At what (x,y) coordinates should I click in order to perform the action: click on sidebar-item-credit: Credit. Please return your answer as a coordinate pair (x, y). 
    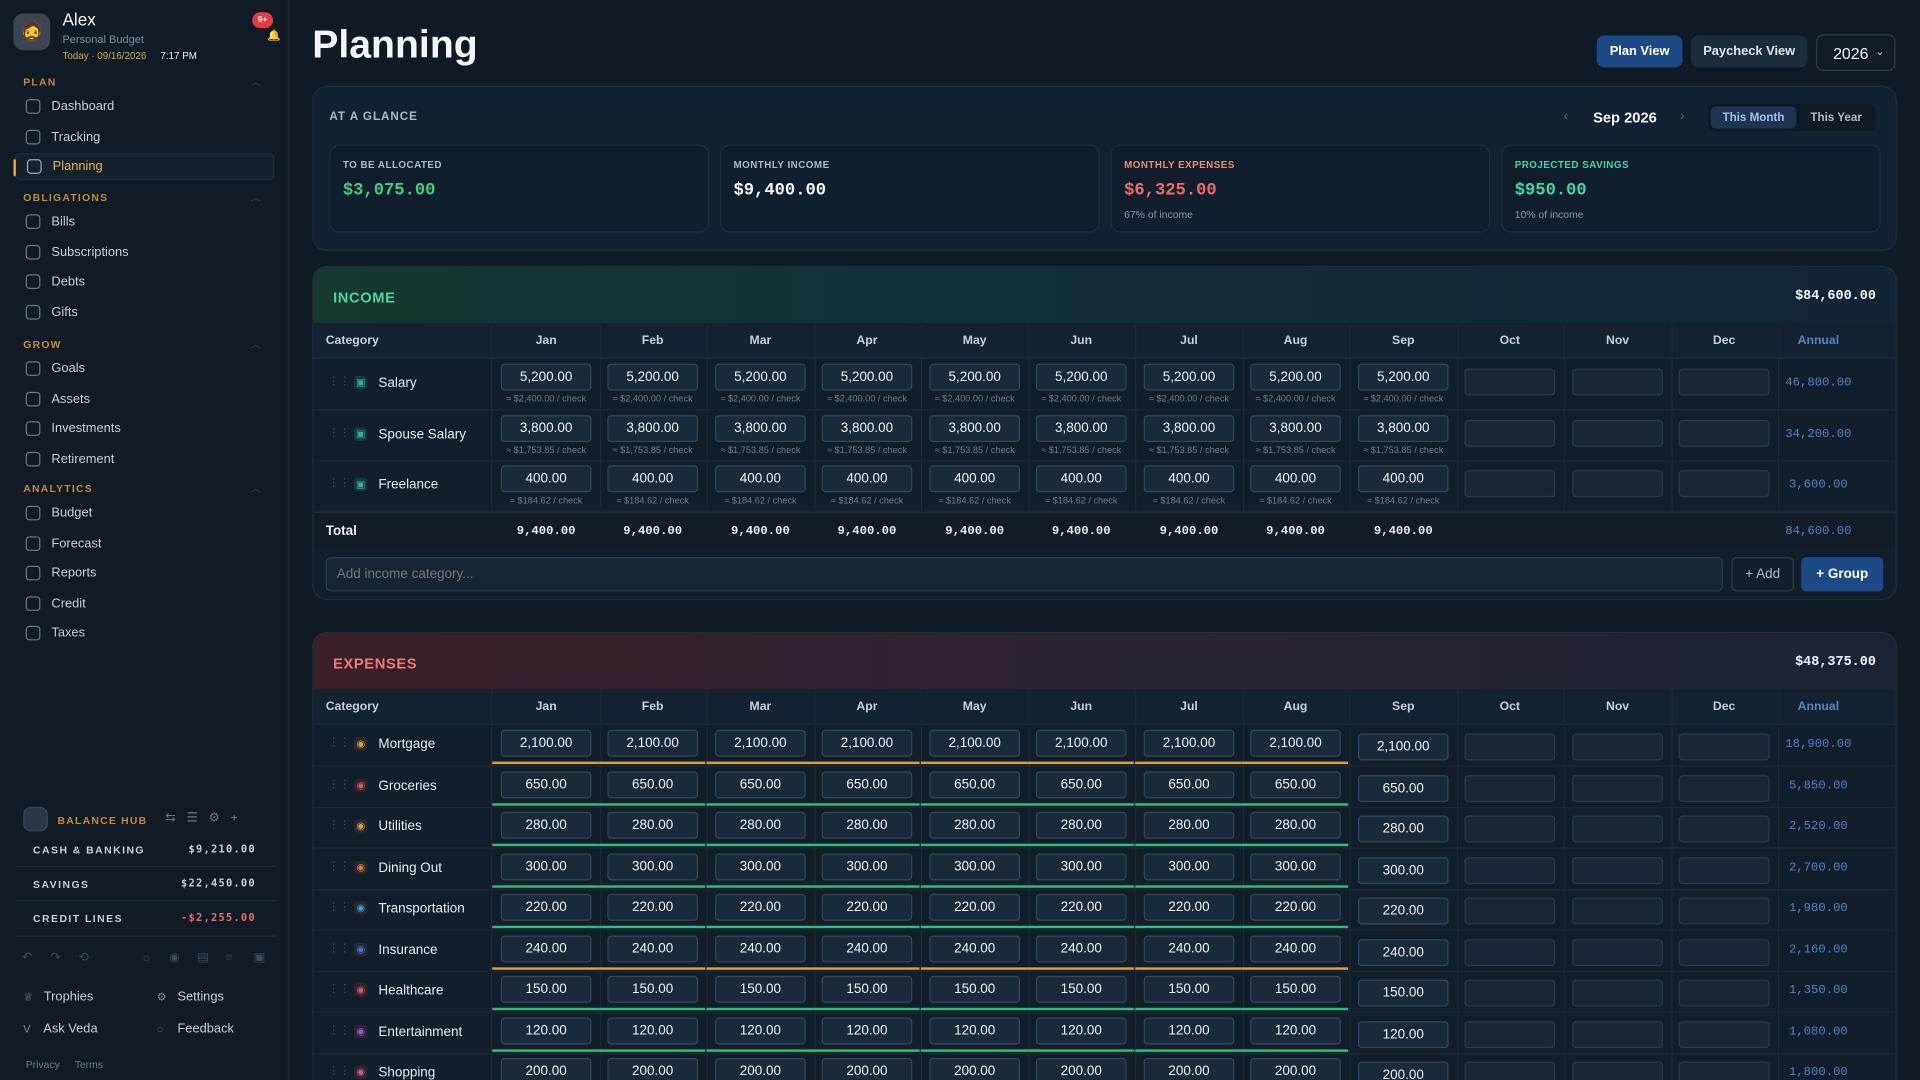
    Looking at the image, I should click on (145, 603).